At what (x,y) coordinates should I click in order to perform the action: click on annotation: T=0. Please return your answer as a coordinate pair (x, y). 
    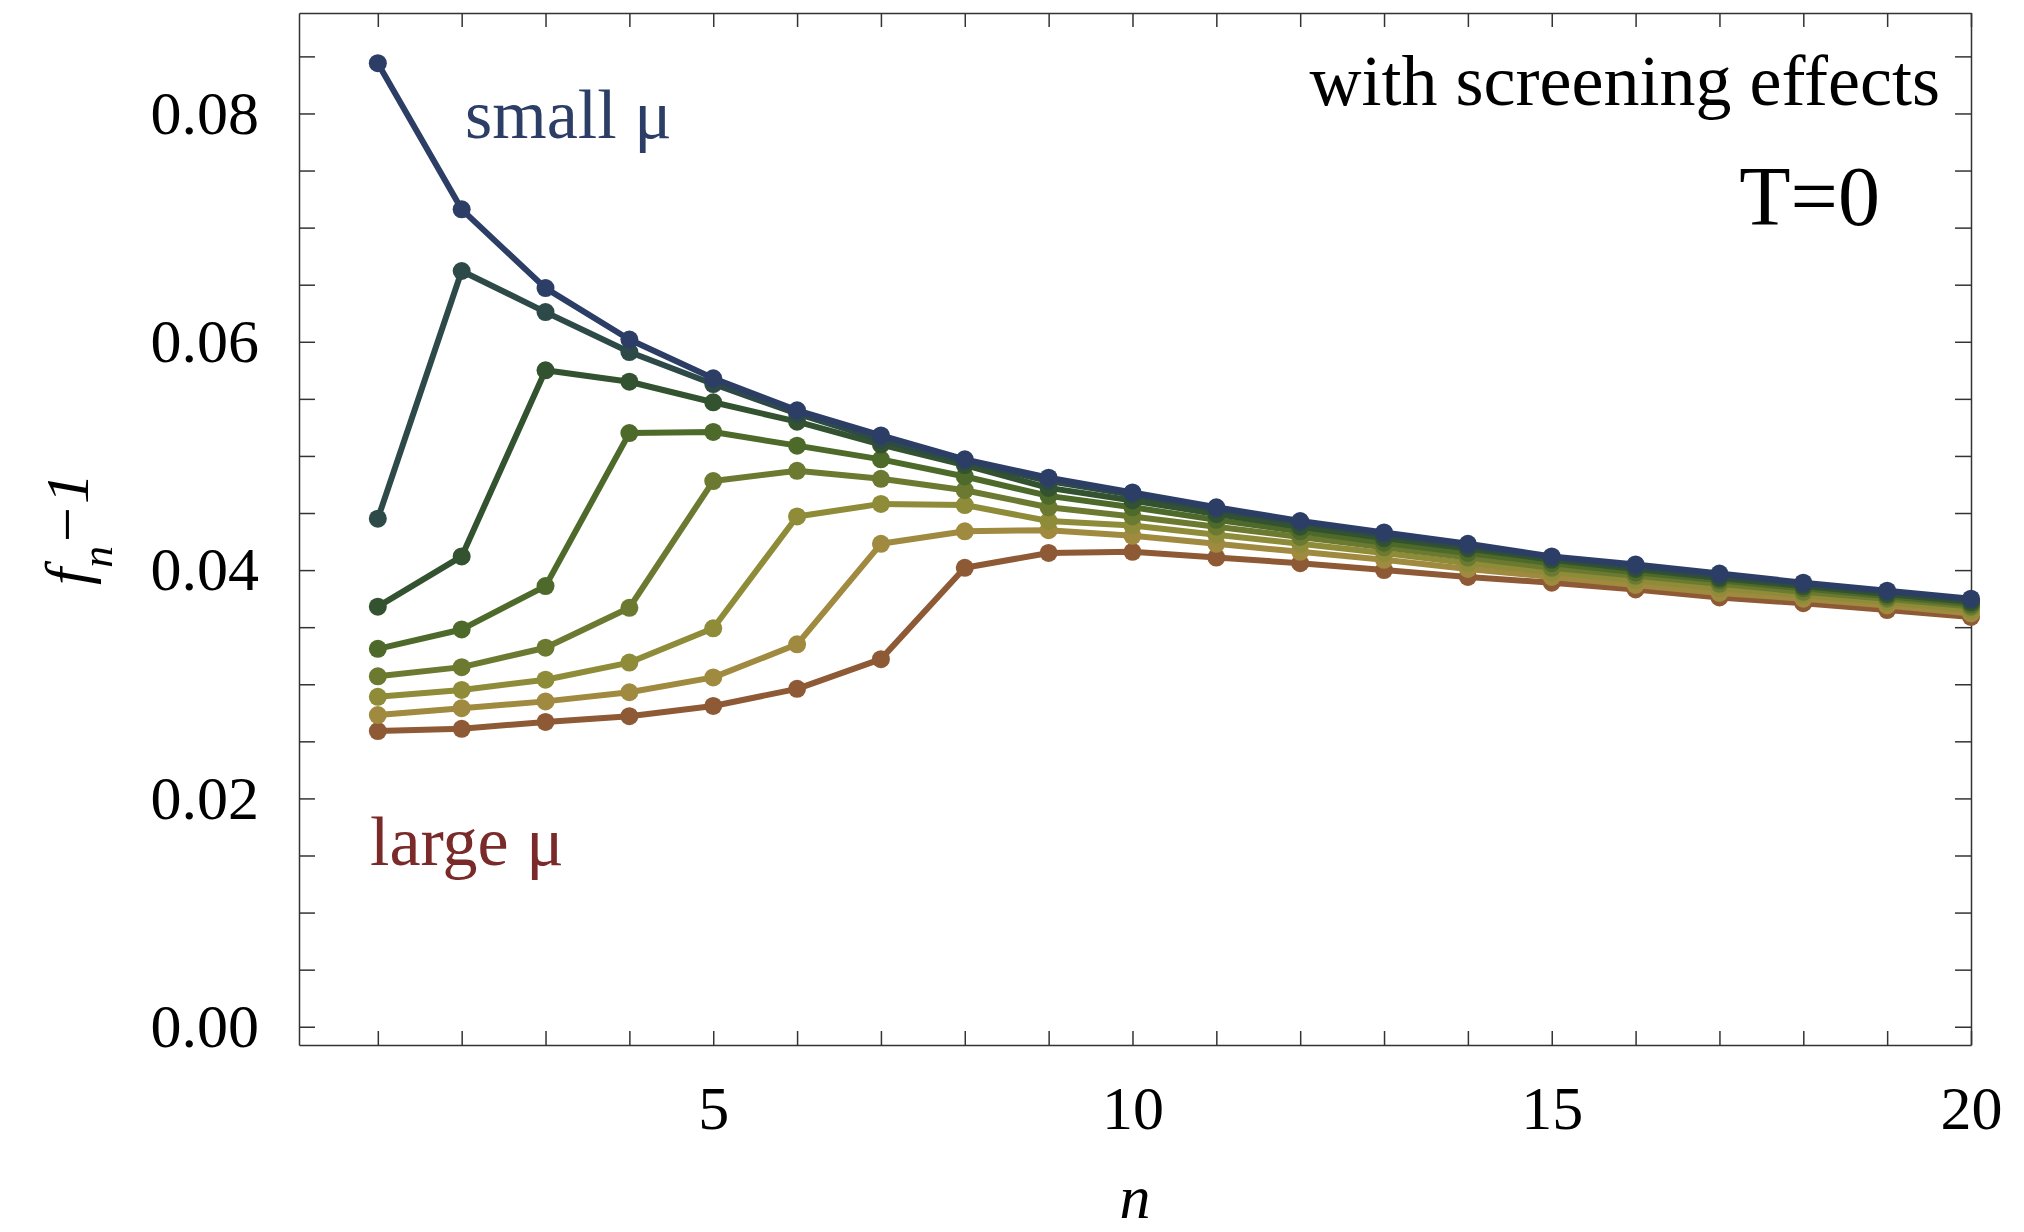
    Looking at the image, I should click on (1809, 196).